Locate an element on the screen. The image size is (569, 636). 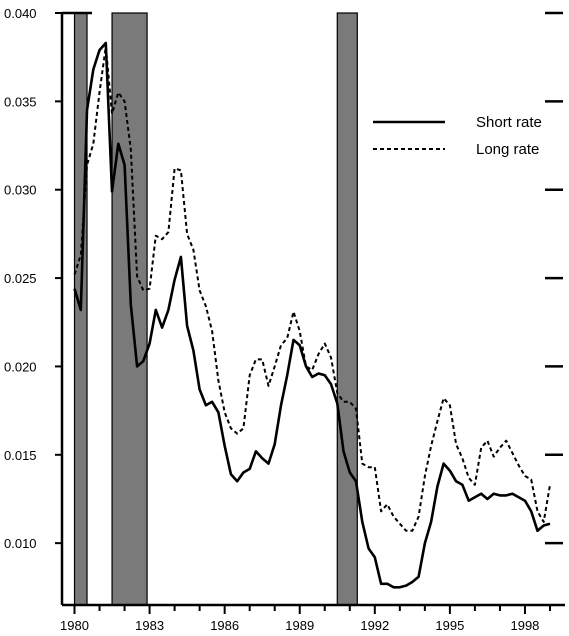
x-tick-label: 1989 is located at coordinates (299, 625).